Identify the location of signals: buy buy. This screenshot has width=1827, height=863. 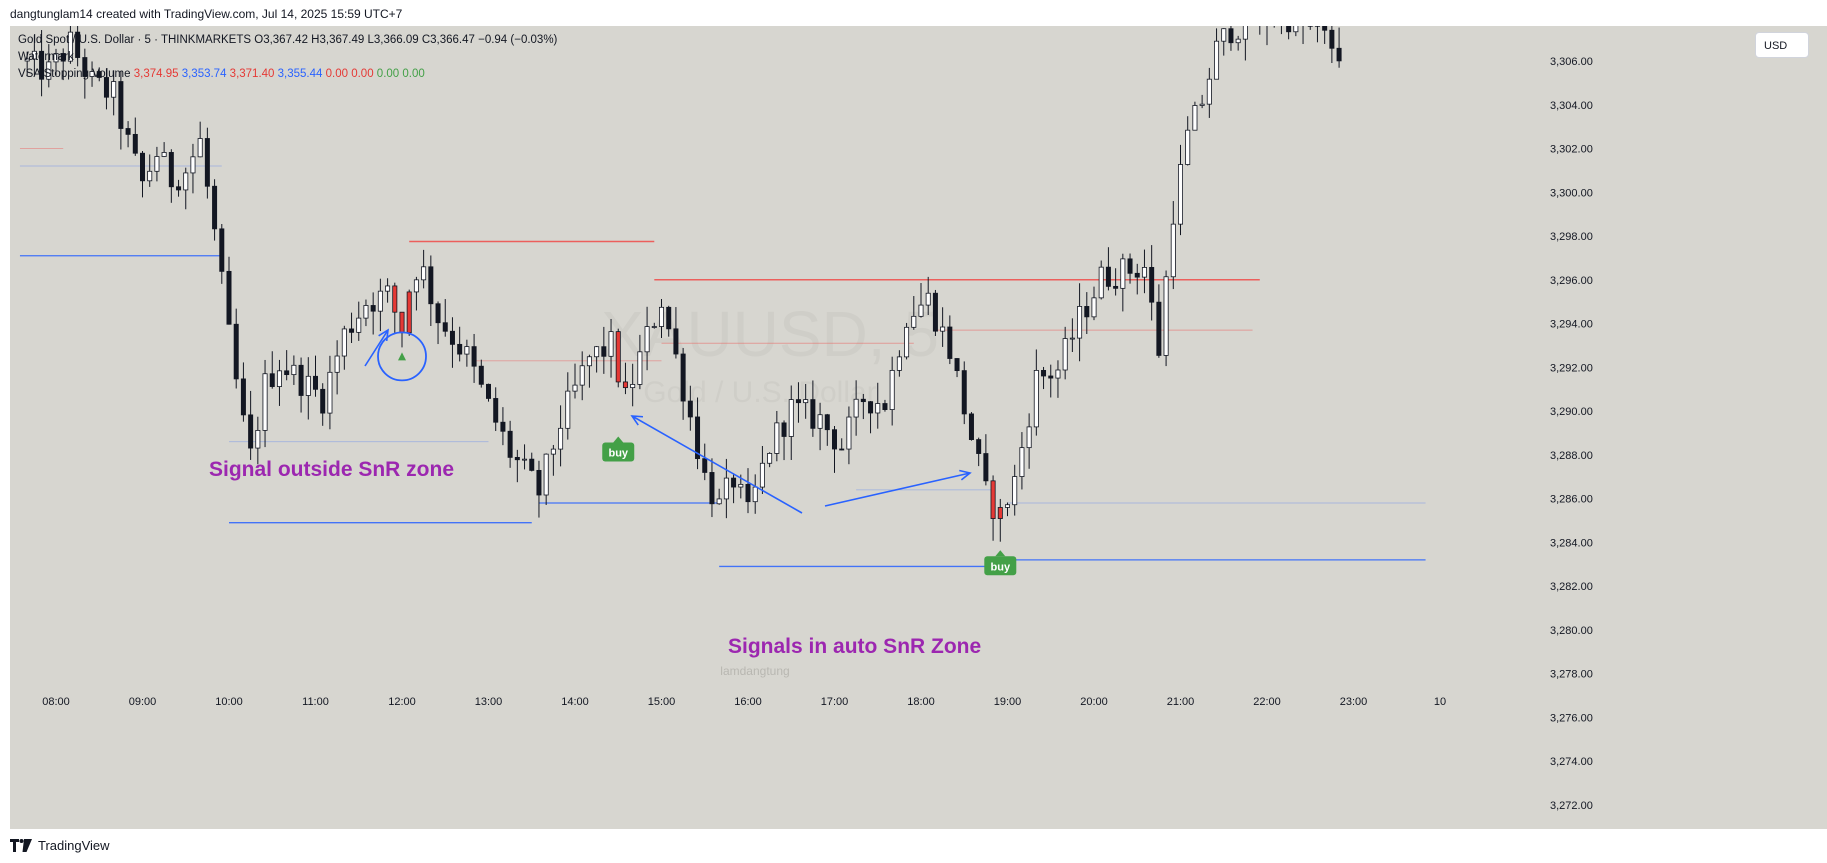
(697, 453).